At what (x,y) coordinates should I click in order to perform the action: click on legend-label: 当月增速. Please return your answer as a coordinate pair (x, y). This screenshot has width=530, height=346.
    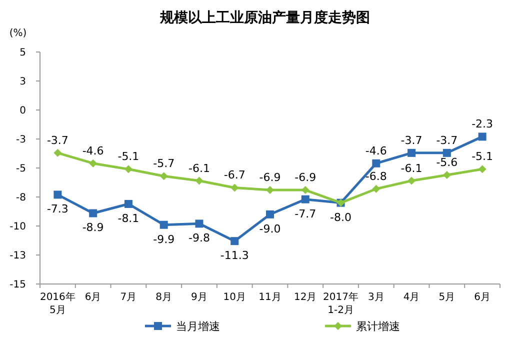
    Looking at the image, I should click on (198, 326).